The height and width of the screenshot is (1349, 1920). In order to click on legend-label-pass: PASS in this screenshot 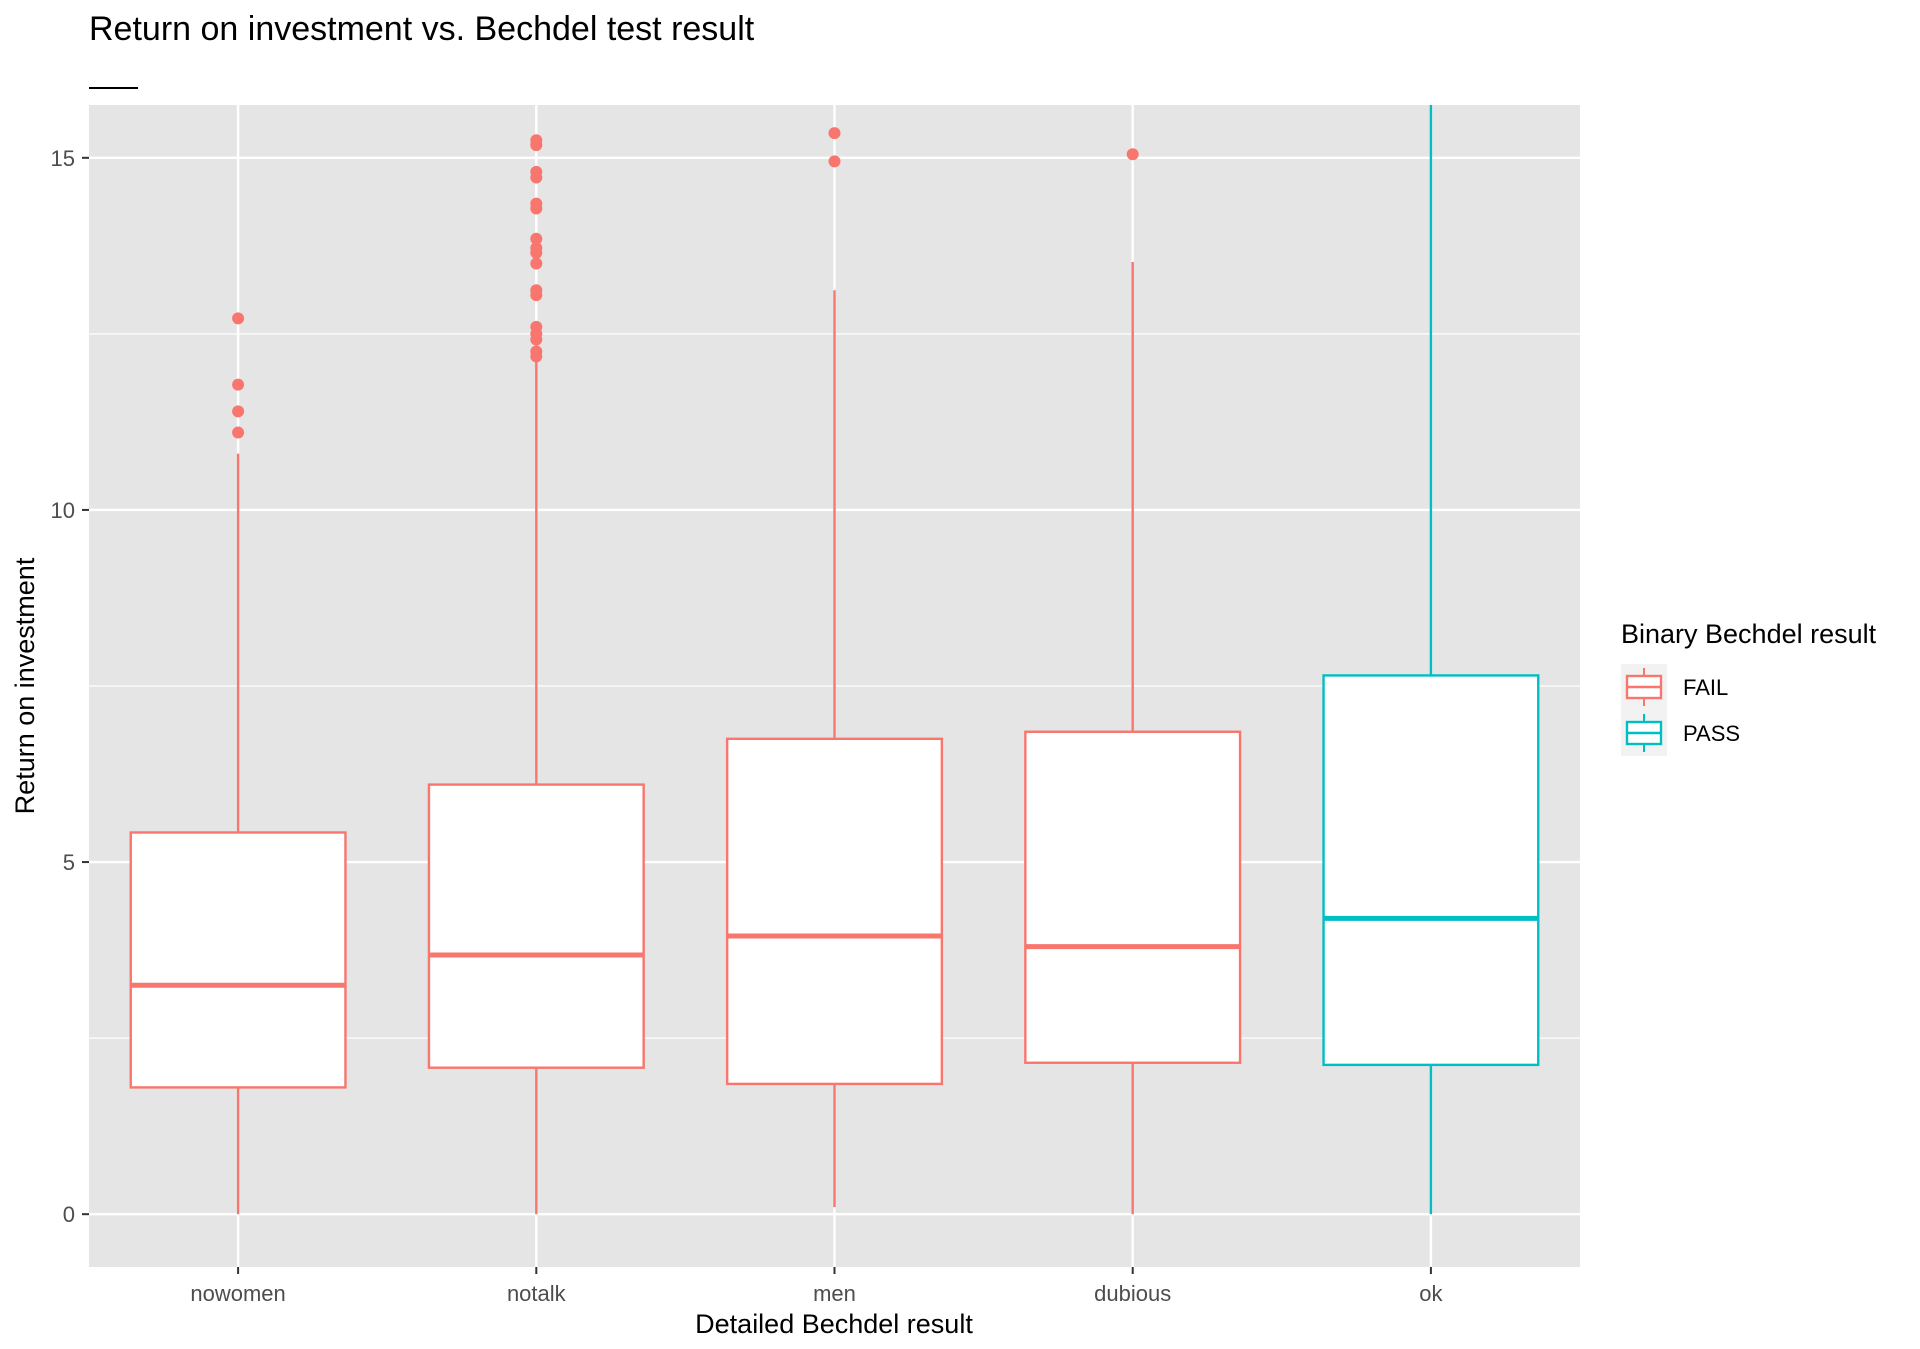, I will do `click(1711, 733)`.